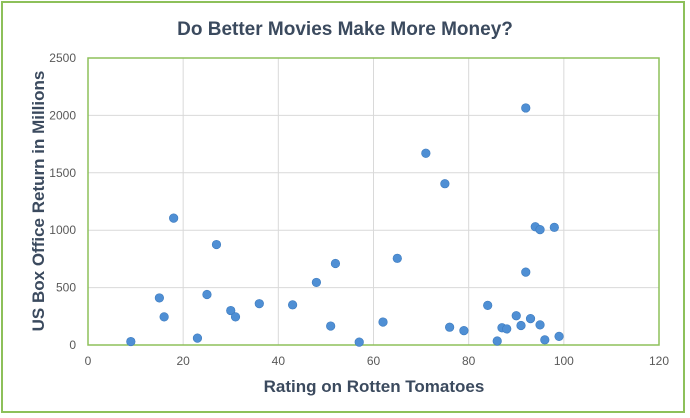  Describe the element at coordinates (62, 230) in the screenshot. I see `y-tick-label: 1000` at that location.